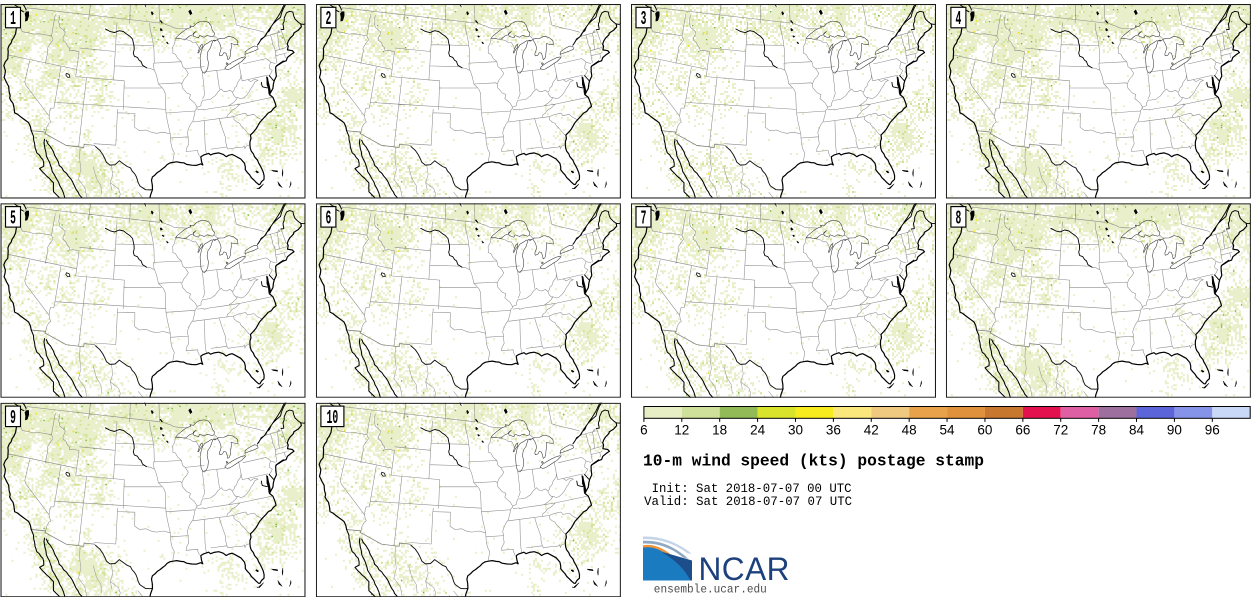 Image resolution: width=1260 pixels, height=597 pixels. I want to click on svg-text: 48, so click(909, 430).